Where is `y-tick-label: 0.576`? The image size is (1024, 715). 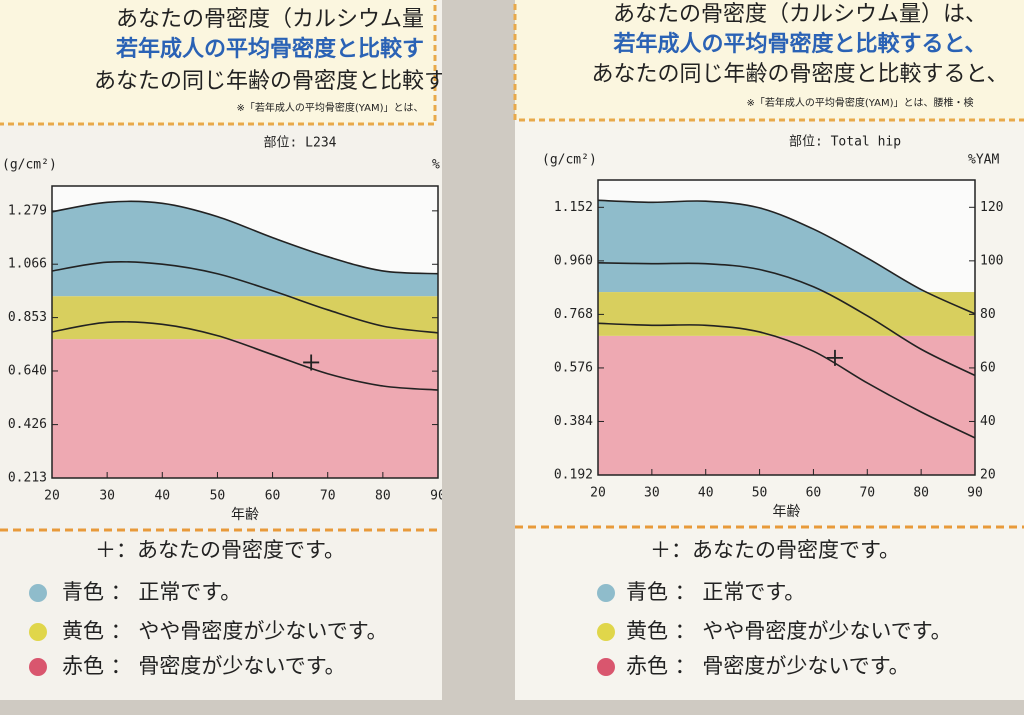 y-tick-label: 0.576 is located at coordinates (573, 367).